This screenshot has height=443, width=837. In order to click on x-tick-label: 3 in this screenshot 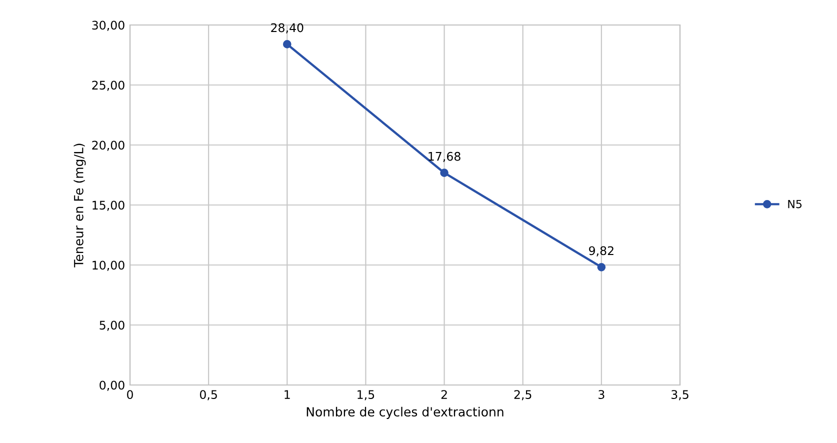, I will do `click(601, 394)`.